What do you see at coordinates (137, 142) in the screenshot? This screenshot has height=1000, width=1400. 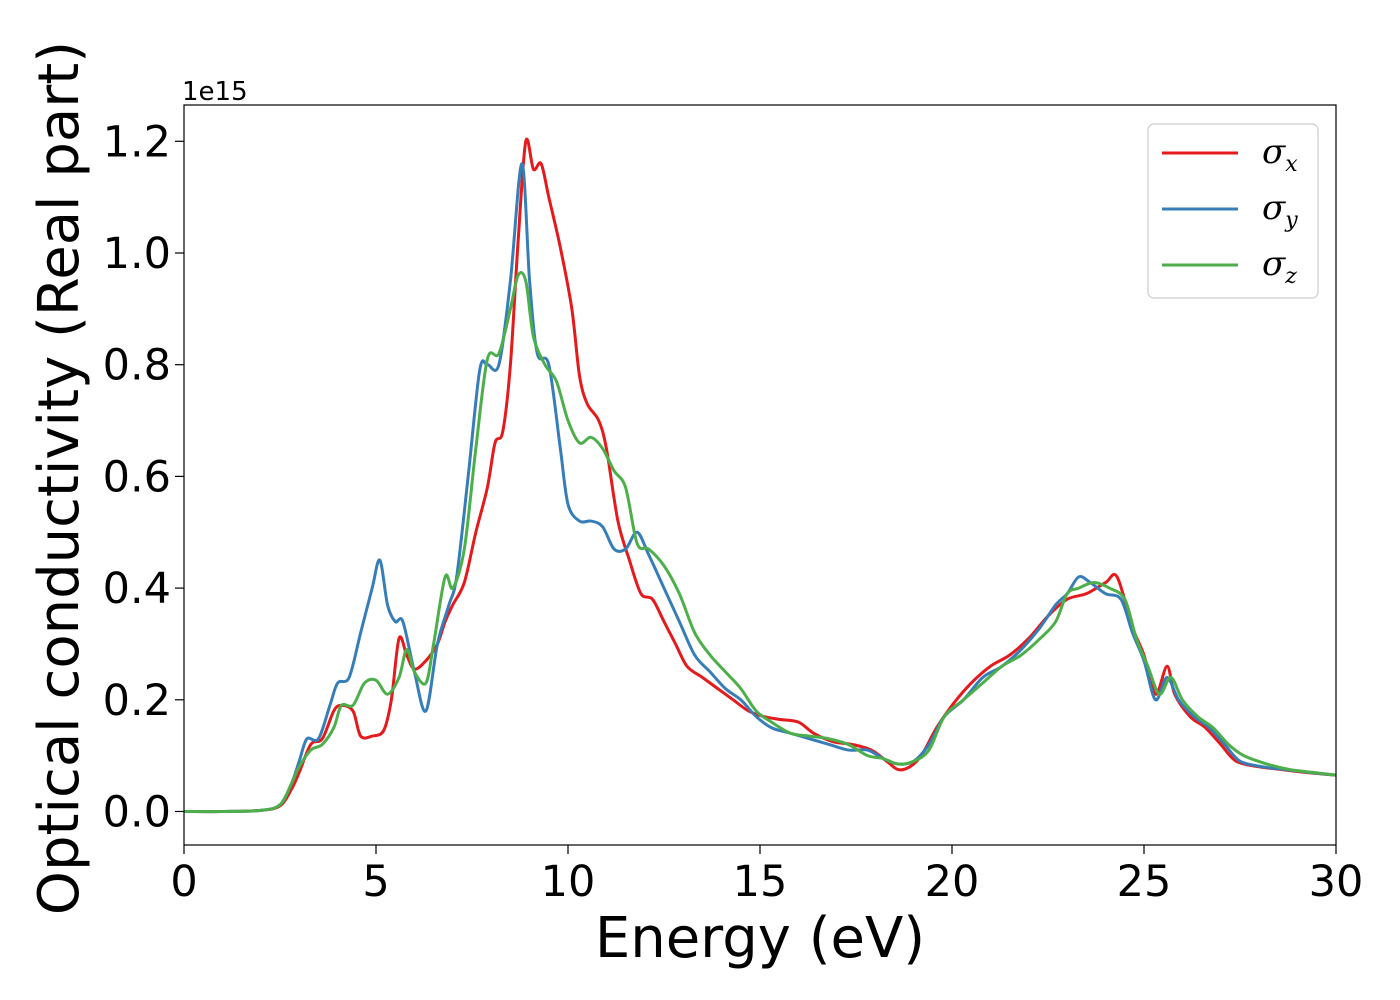 I see `y-tick-label: 1.2` at bounding box center [137, 142].